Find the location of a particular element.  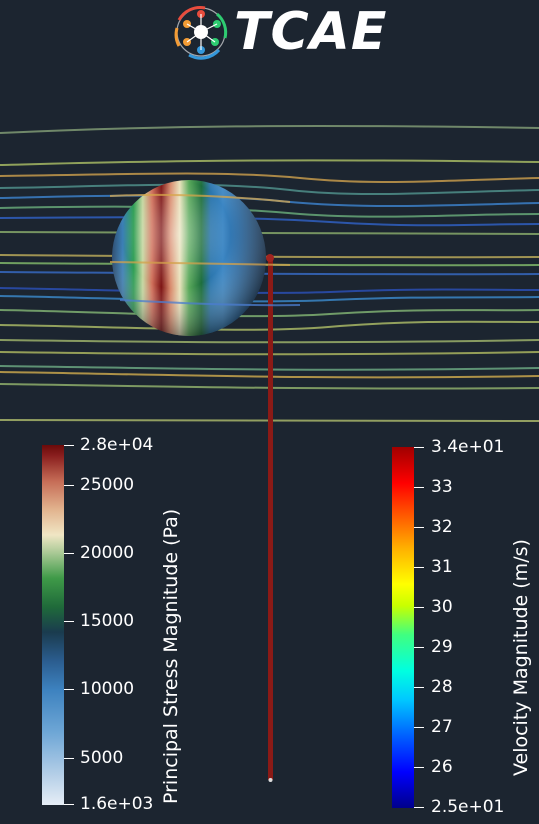

velocity-max-label: 3.4e+01 is located at coordinates (468, 447).